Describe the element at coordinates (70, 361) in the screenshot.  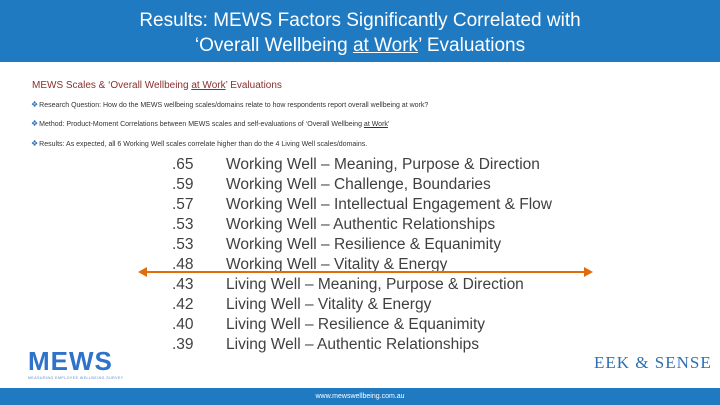
I see `mews-logo-text: MEWS` at that location.